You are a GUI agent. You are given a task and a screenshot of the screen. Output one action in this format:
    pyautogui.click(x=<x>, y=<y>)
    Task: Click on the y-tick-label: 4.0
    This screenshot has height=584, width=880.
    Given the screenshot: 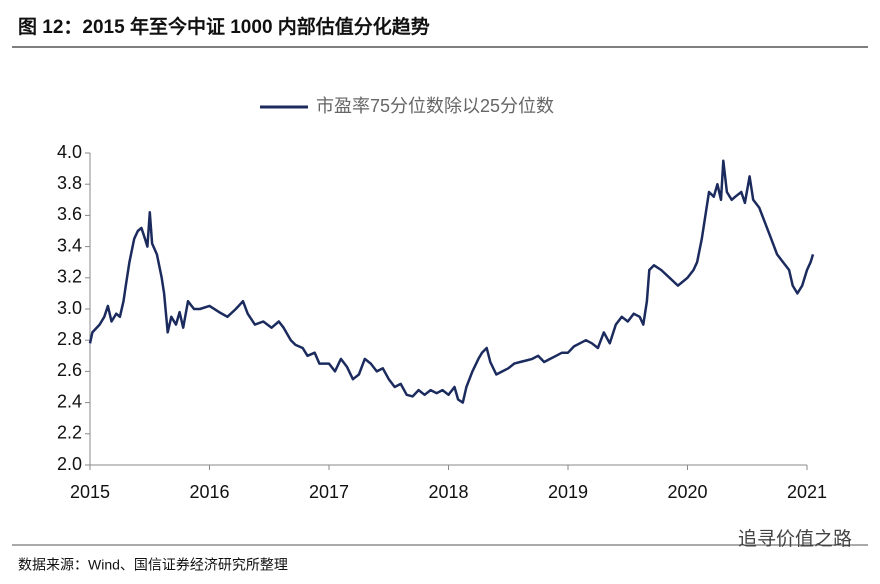 What is the action you would take?
    pyautogui.click(x=69, y=152)
    